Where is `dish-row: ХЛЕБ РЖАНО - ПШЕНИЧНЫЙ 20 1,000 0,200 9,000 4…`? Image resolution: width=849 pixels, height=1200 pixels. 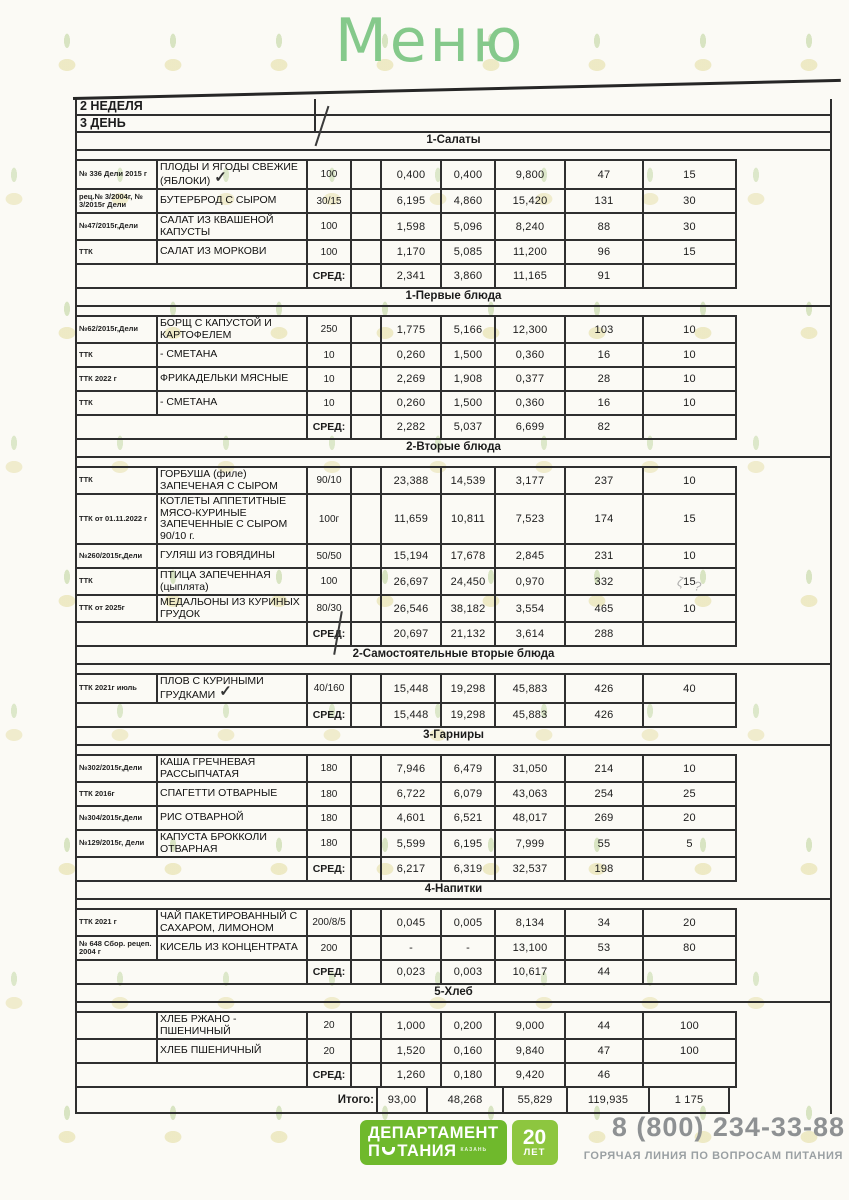 dish-row: ХЛЕБ РЖАНО - ПШЕНИЧНЫЙ 20 1,000 0,200 9,000 4… is located at coordinates (407, 1025).